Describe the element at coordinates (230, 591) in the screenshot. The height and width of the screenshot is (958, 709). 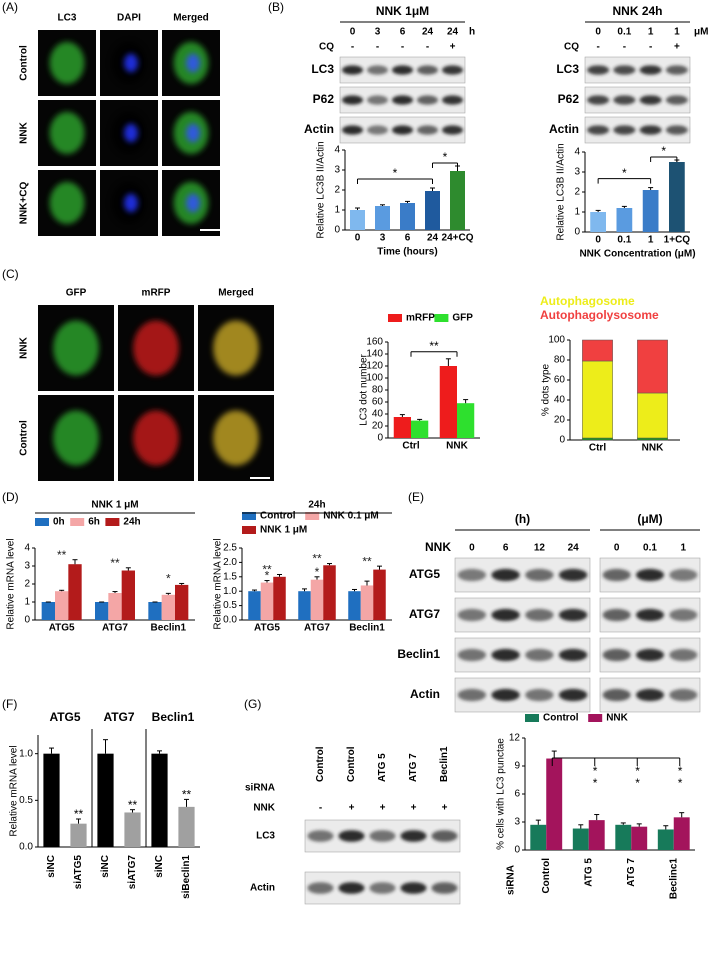
I see `y-tick-label: 1.0` at that location.